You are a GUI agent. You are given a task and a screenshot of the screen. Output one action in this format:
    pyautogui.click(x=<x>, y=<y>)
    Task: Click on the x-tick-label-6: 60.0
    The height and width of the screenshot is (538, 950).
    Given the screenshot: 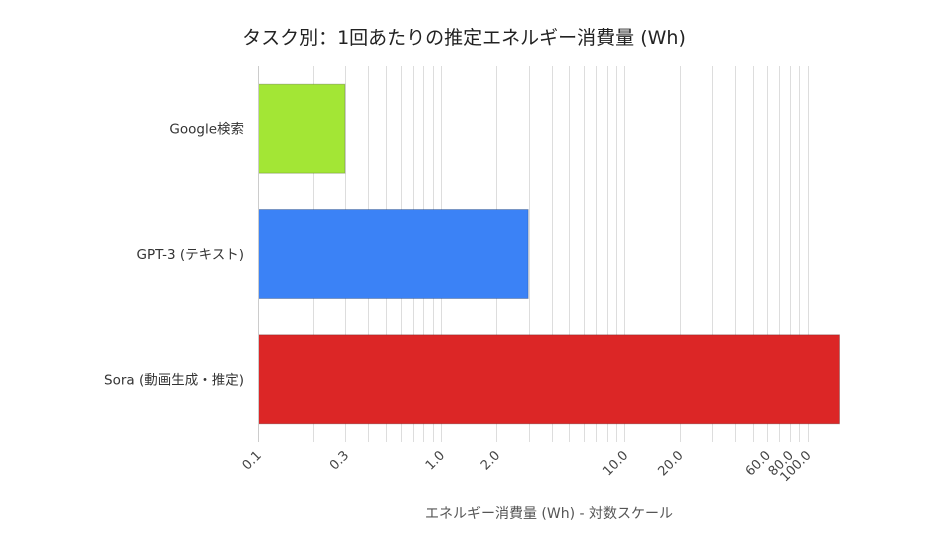 What is the action you would take?
    pyautogui.click(x=758, y=463)
    